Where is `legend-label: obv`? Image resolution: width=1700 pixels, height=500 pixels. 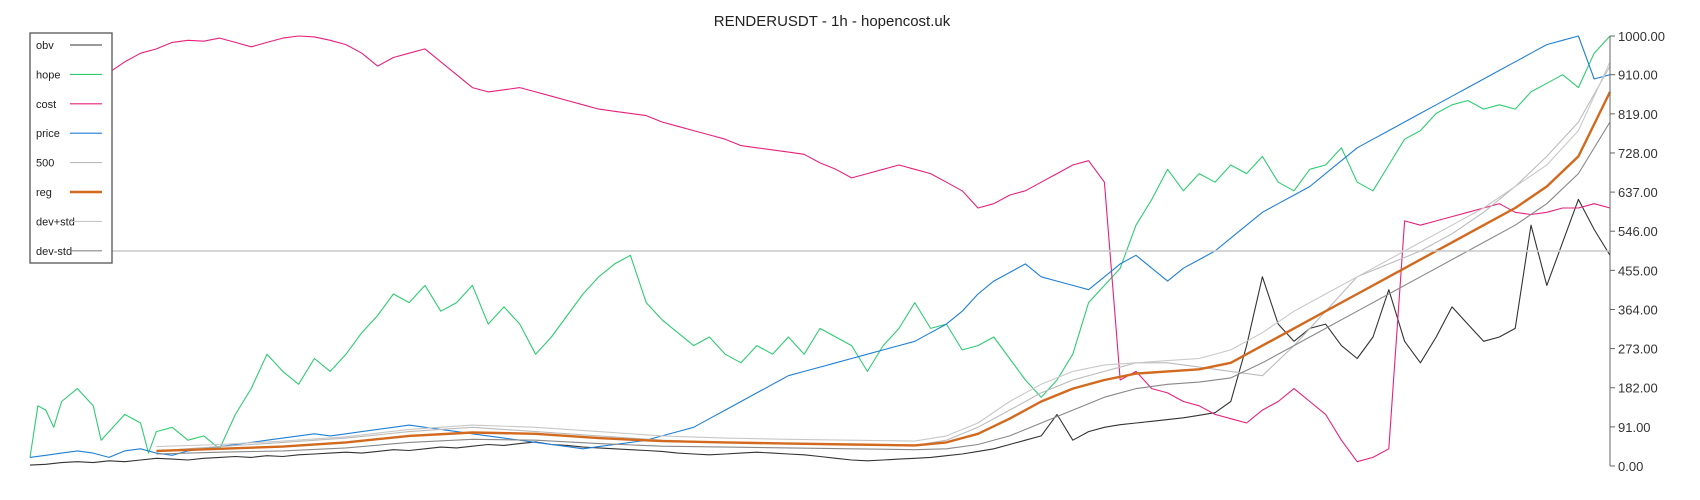
legend-label: obv is located at coordinates (45, 46).